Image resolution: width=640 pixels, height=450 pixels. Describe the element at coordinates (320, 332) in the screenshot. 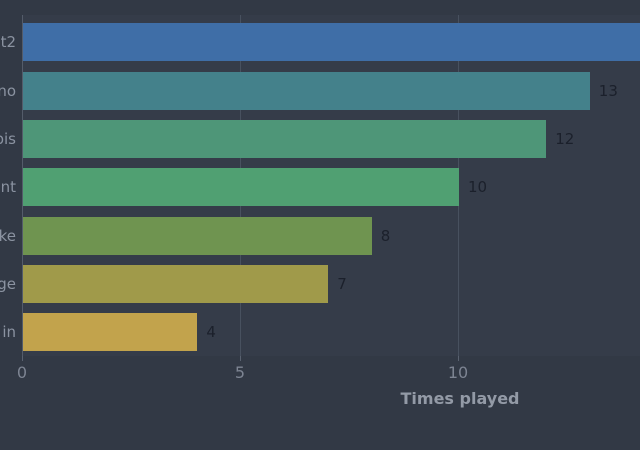

I see `bar-row: in 4` at that location.